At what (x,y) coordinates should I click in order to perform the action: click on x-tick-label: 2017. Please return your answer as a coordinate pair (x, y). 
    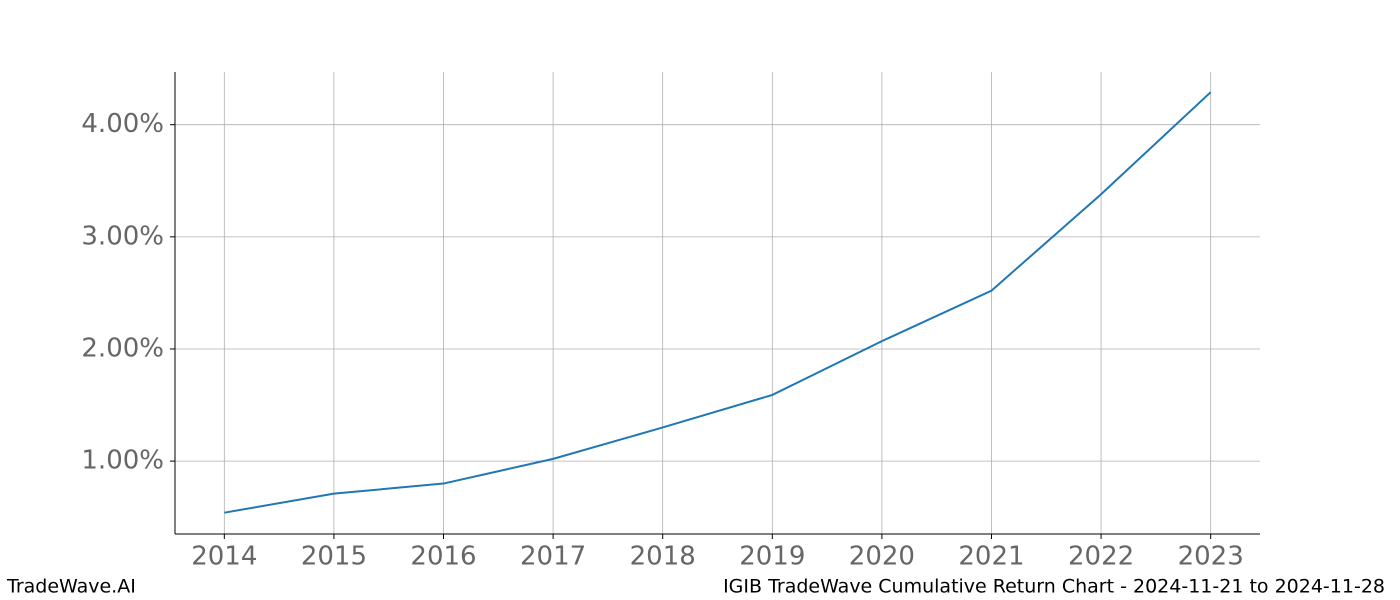
    Looking at the image, I should click on (553, 557).